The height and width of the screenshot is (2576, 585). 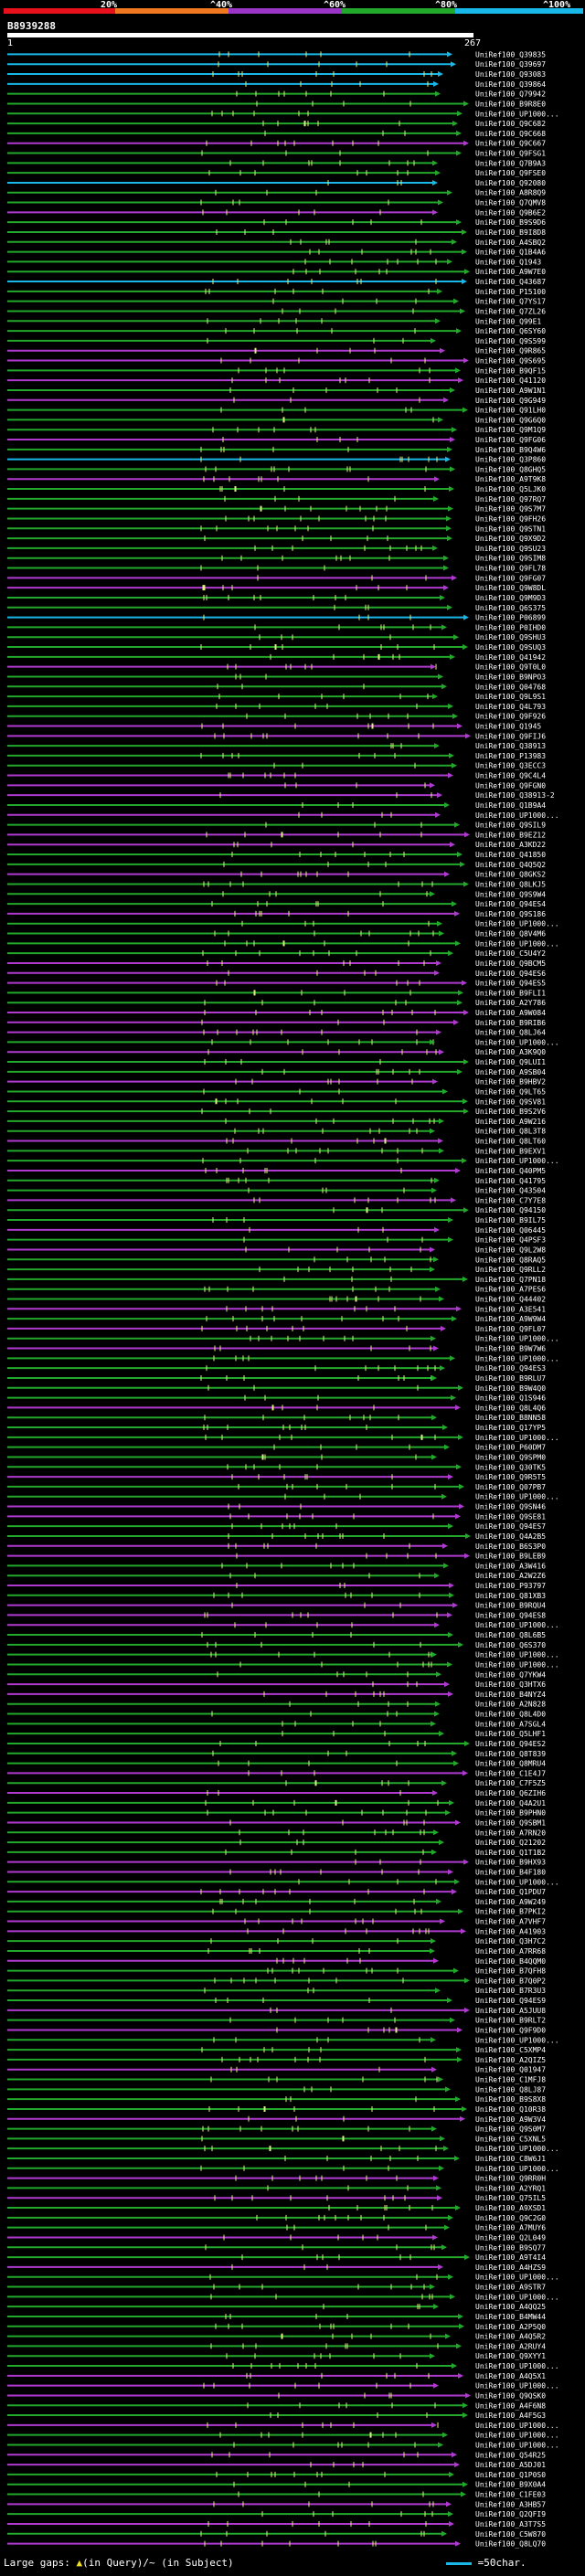 I want to click on hit-label: UniRef100_Q43687, so click(x=511, y=282).